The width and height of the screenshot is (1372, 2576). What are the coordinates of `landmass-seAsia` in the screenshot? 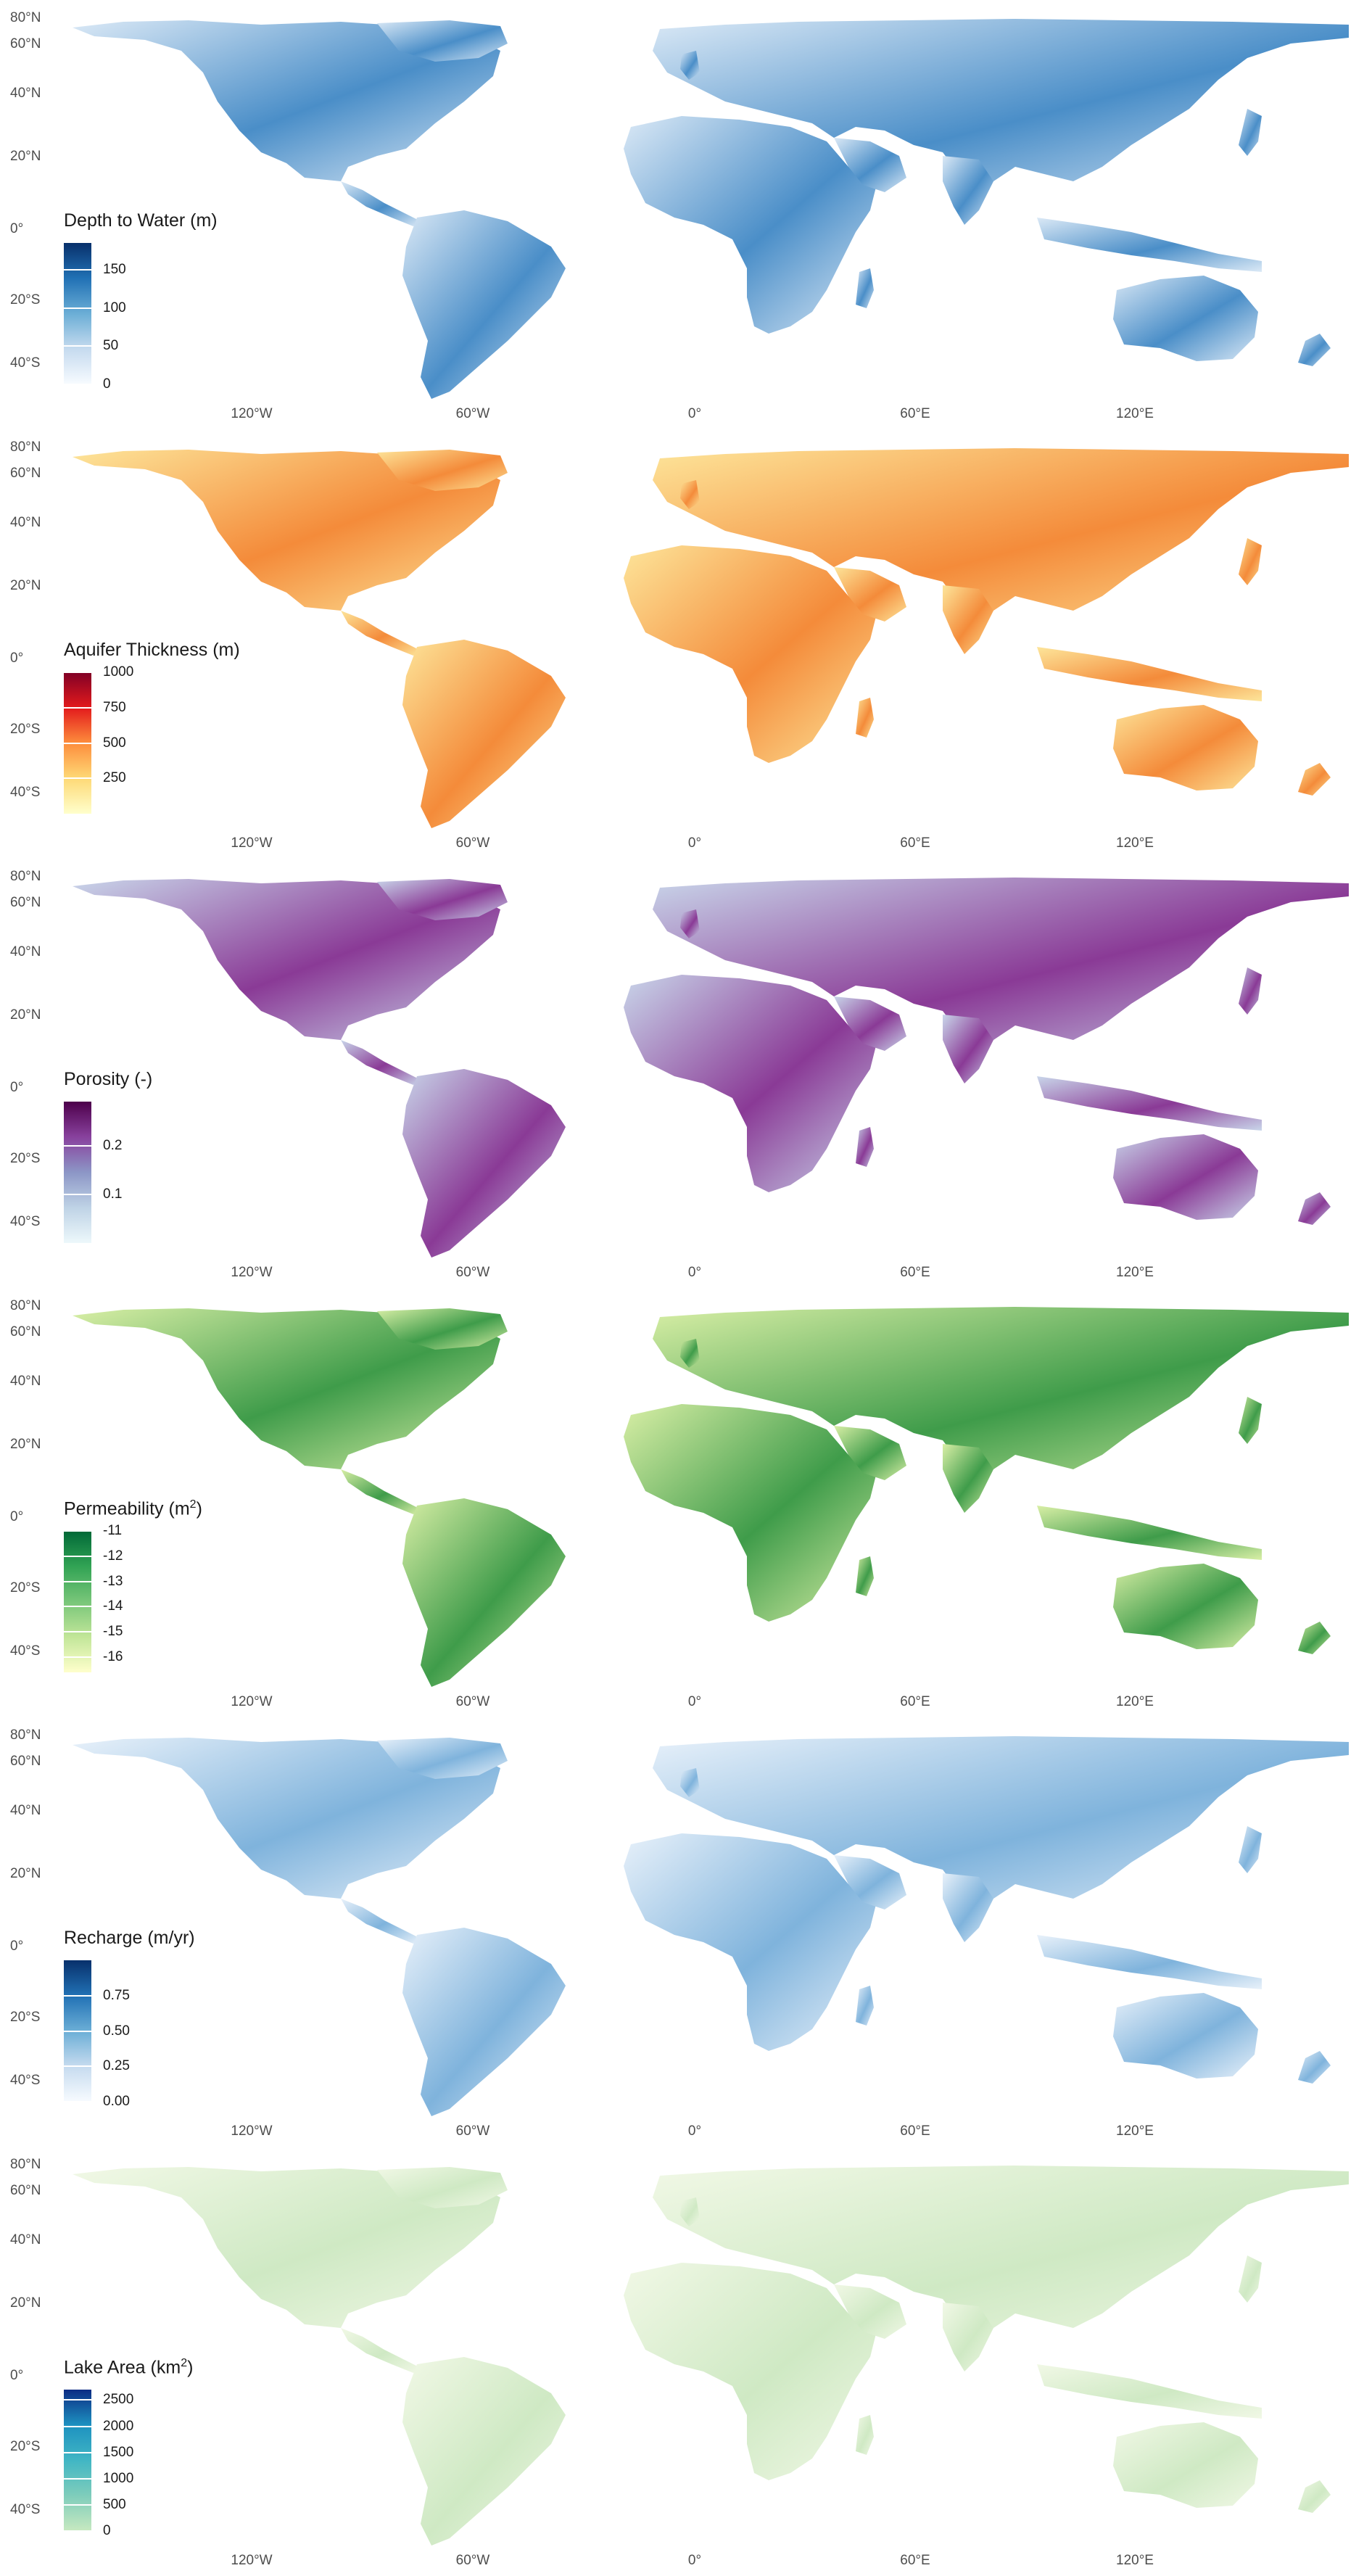 It's located at (1149, 1533).